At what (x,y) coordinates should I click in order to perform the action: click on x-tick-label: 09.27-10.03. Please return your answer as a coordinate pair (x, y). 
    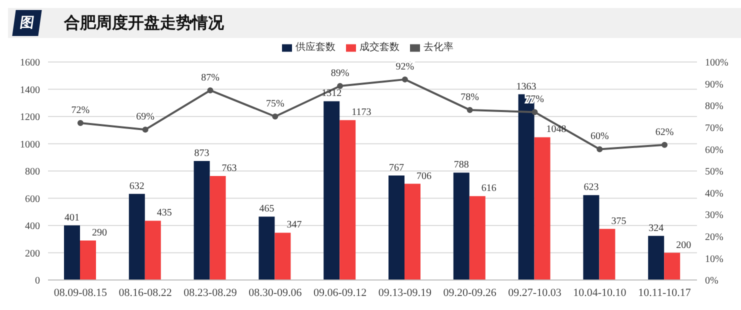
    Looking at the image, I should click on (535, 292).